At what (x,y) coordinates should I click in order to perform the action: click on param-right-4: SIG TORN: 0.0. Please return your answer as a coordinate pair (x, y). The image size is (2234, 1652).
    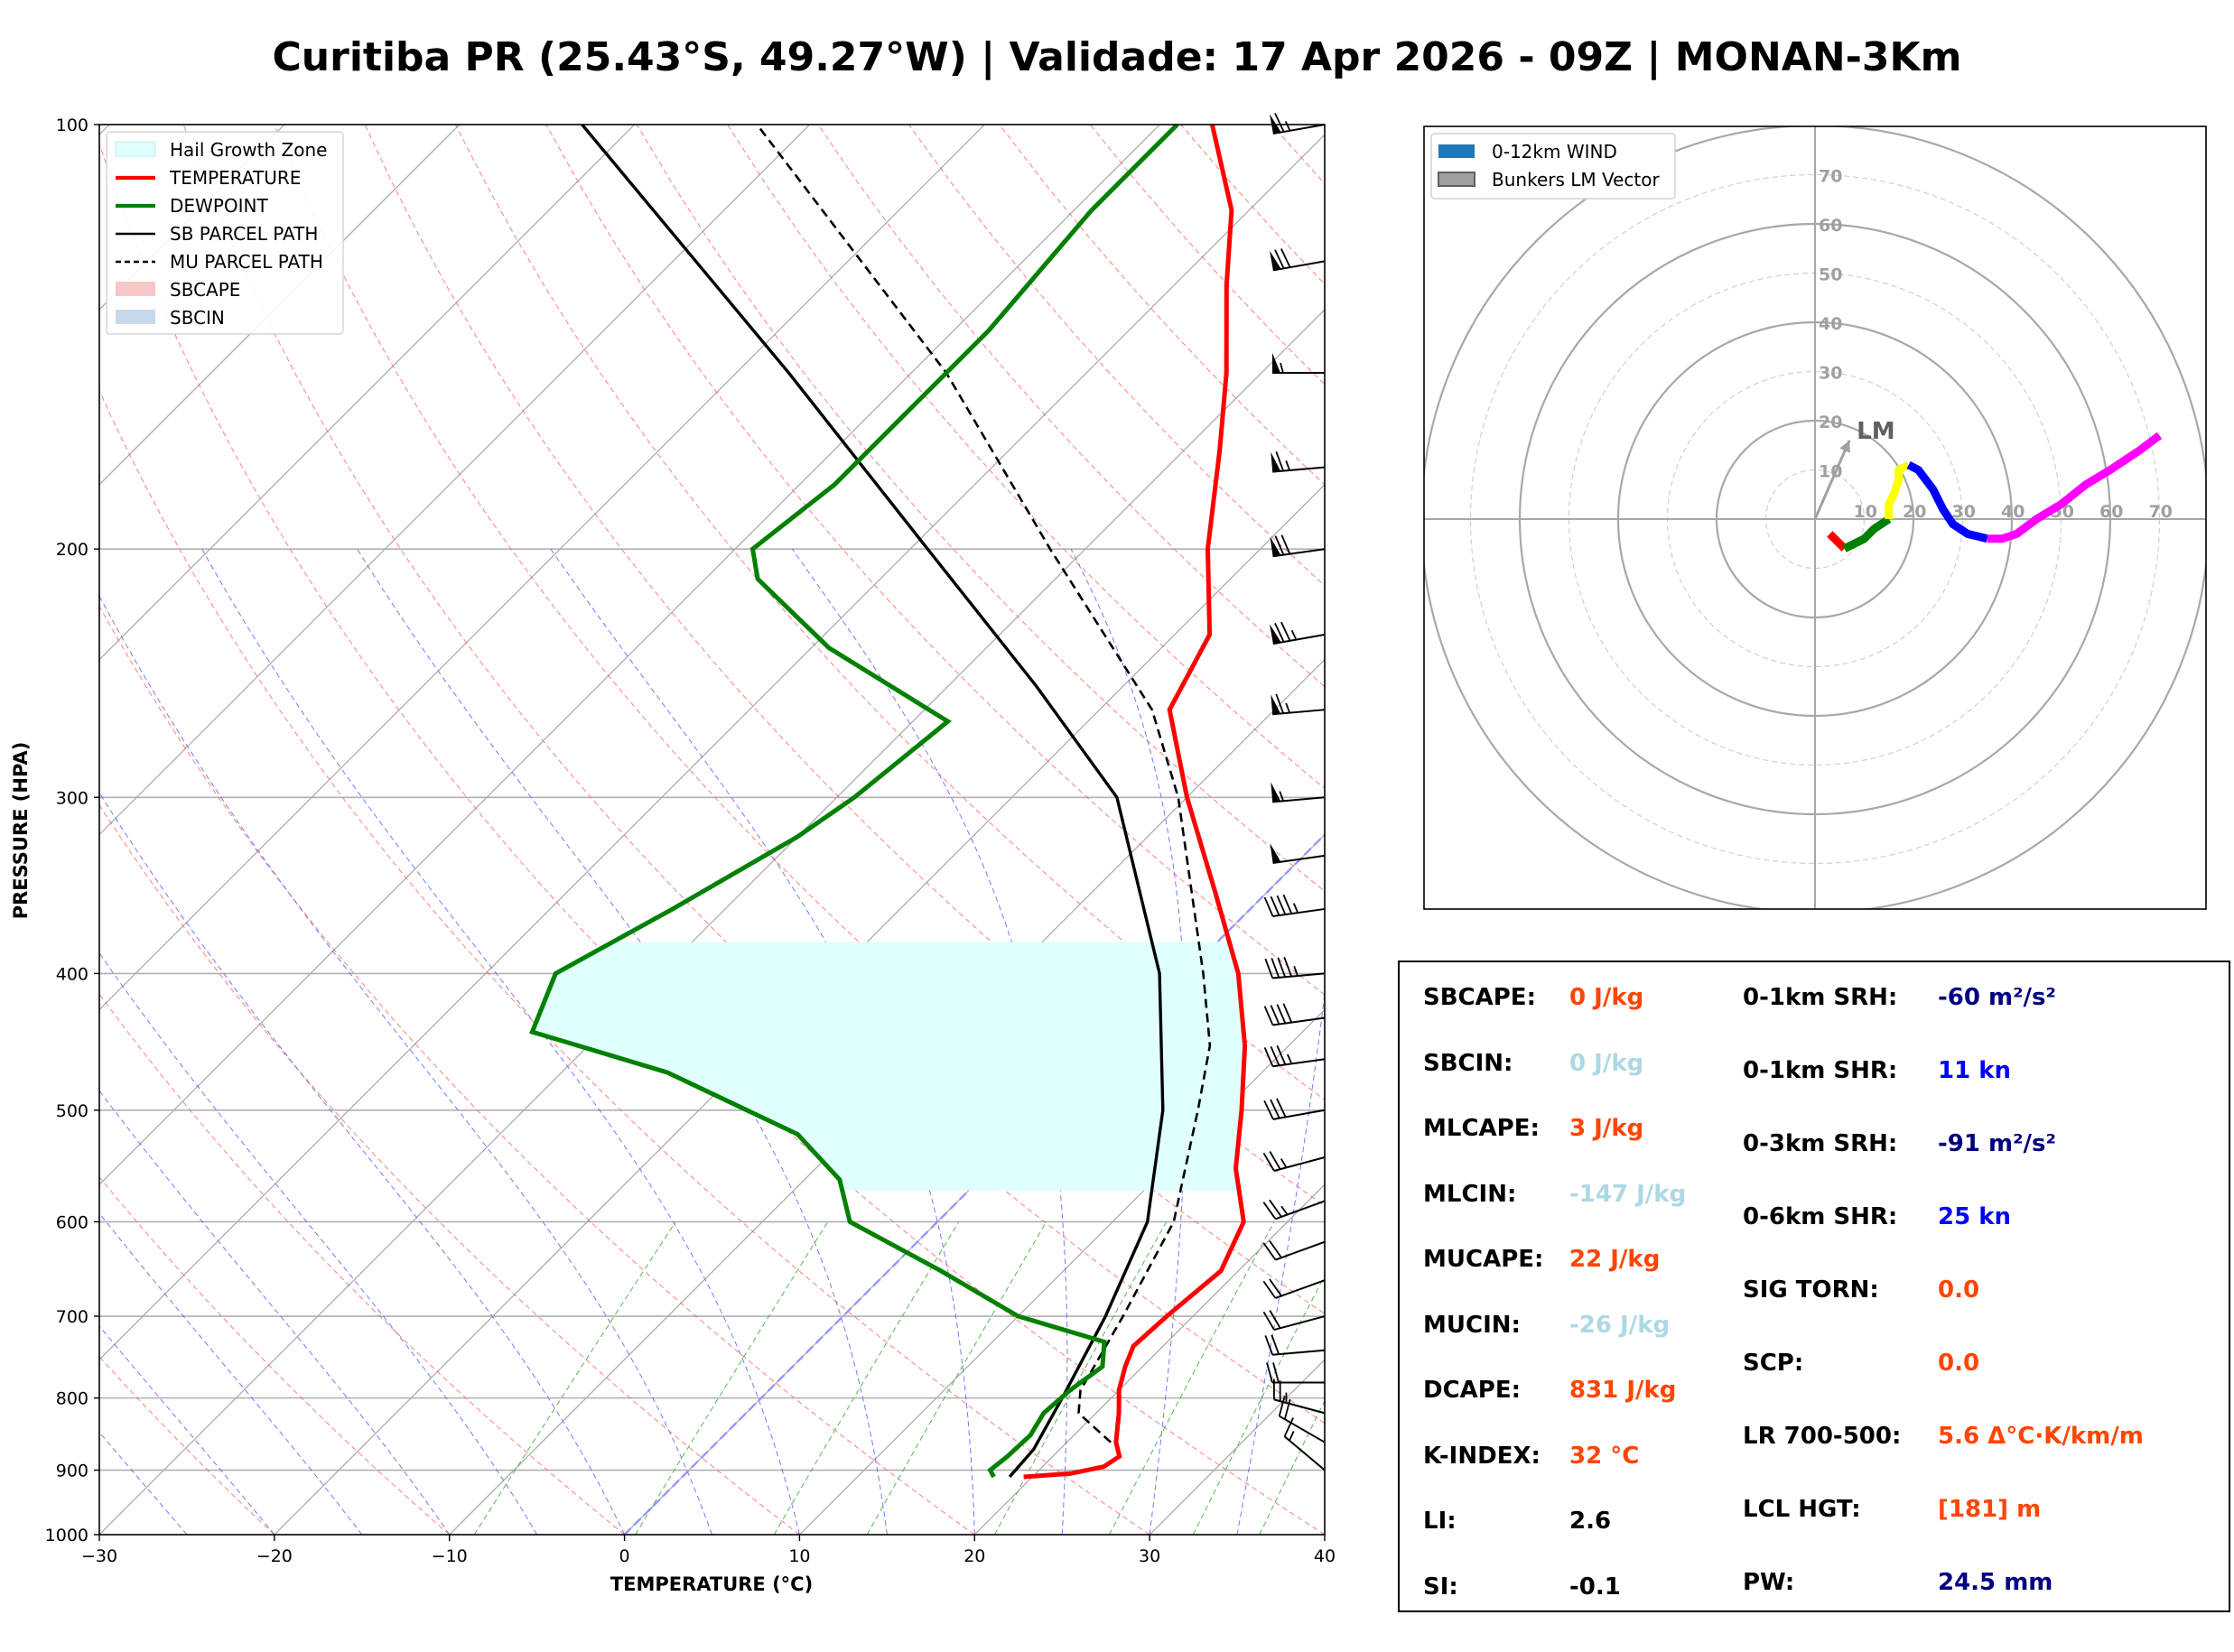
    Looking at the image, I should click on (1861, 1290).